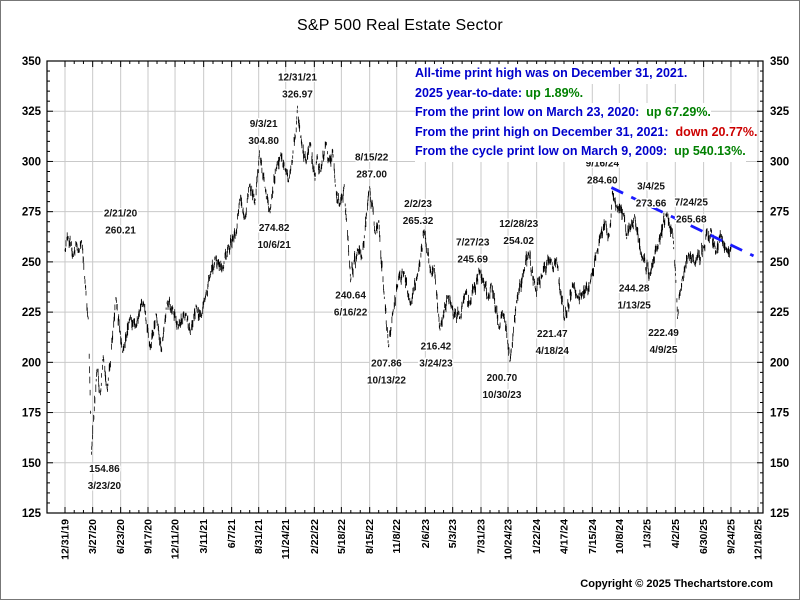 The width and height of the screenshot is (800, 600). What do you see at coordinates (418, 204) in the screenshot?
I see `svg-text: 2/2/23` at bounding box center [418, 204].